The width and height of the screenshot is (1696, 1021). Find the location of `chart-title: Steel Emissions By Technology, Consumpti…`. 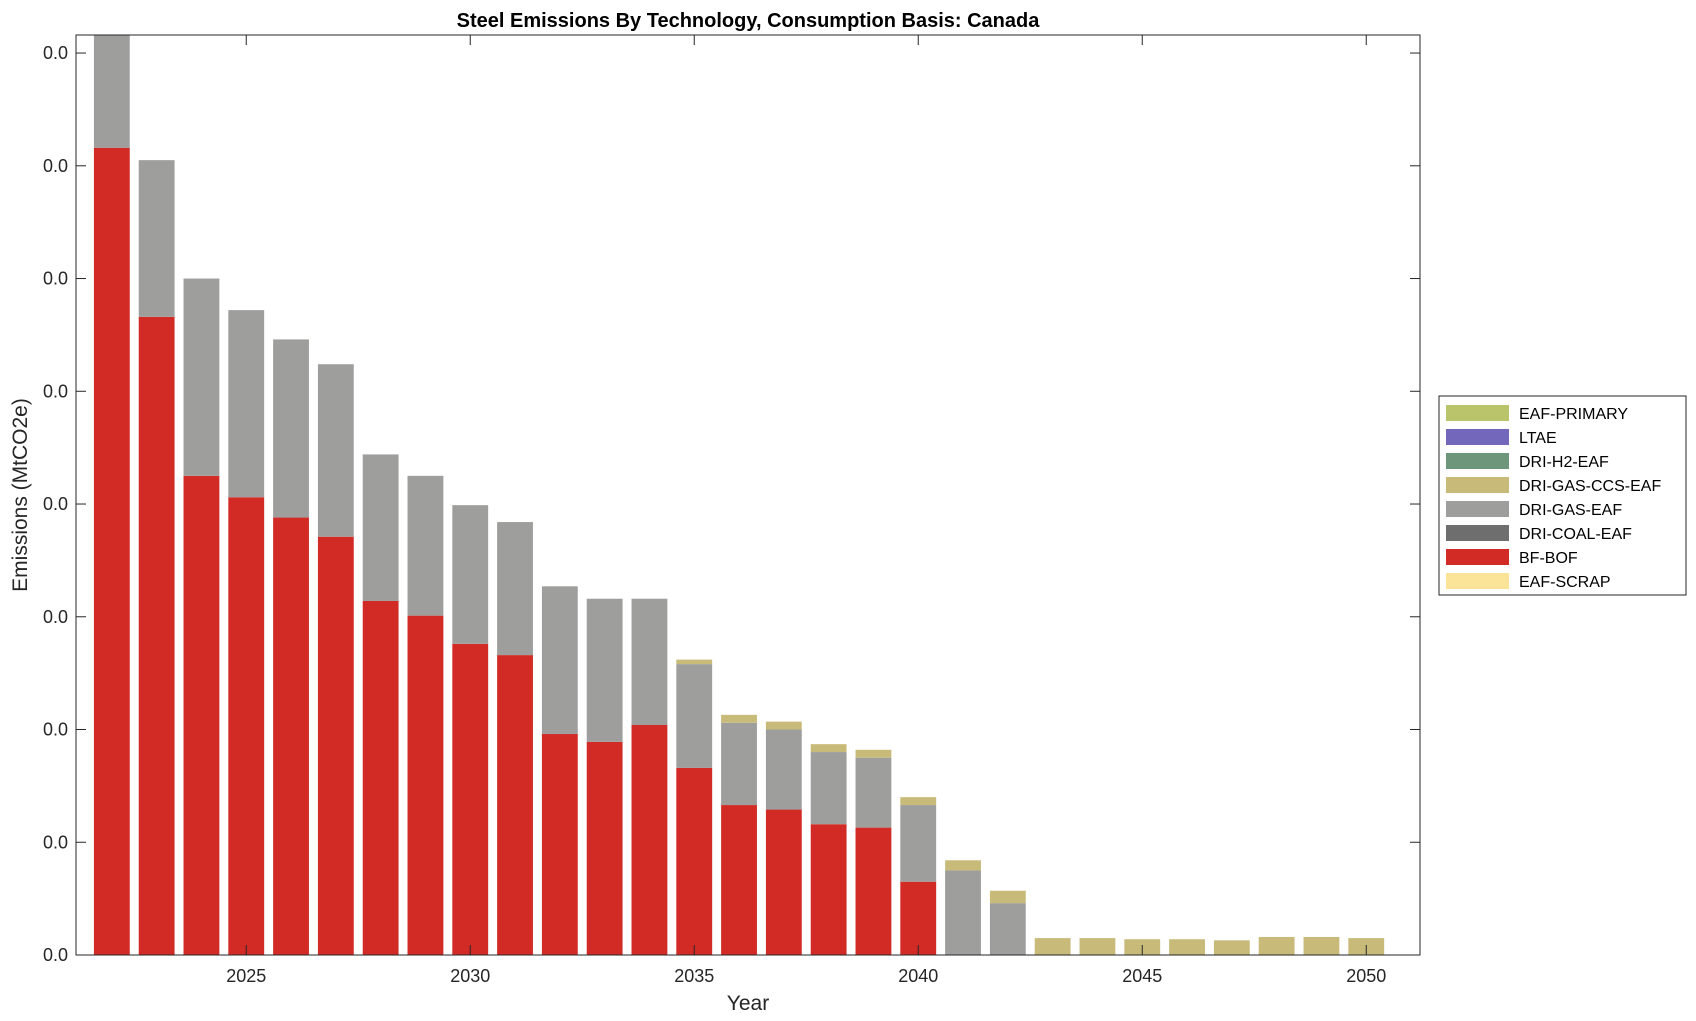

chart-title: Steel Emissions By Technology, Consumpti… is located at coordinates (749, 21).